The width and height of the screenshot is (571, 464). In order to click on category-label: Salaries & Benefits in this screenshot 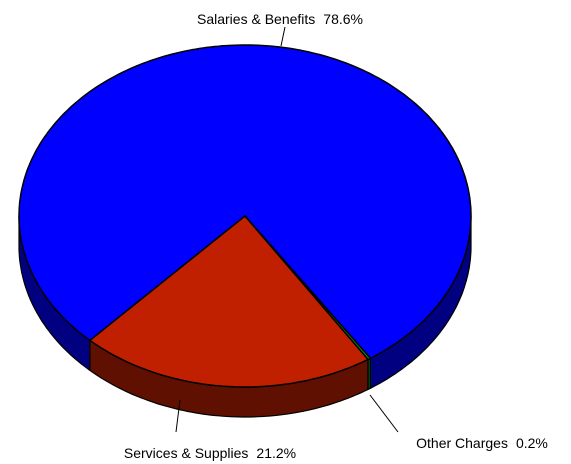, I will do `click(256, 19)`.